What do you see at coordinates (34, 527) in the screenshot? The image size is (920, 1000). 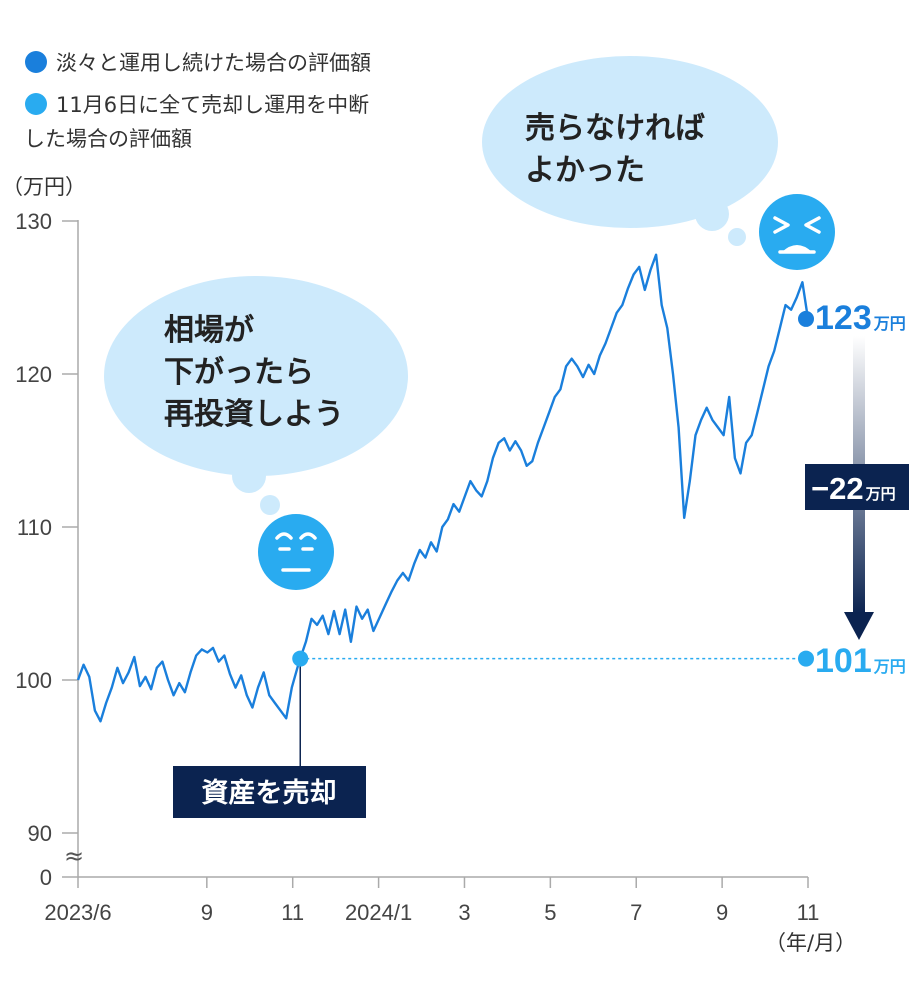 I see `y-tick-label: 110` at bounding box center [34, 527].